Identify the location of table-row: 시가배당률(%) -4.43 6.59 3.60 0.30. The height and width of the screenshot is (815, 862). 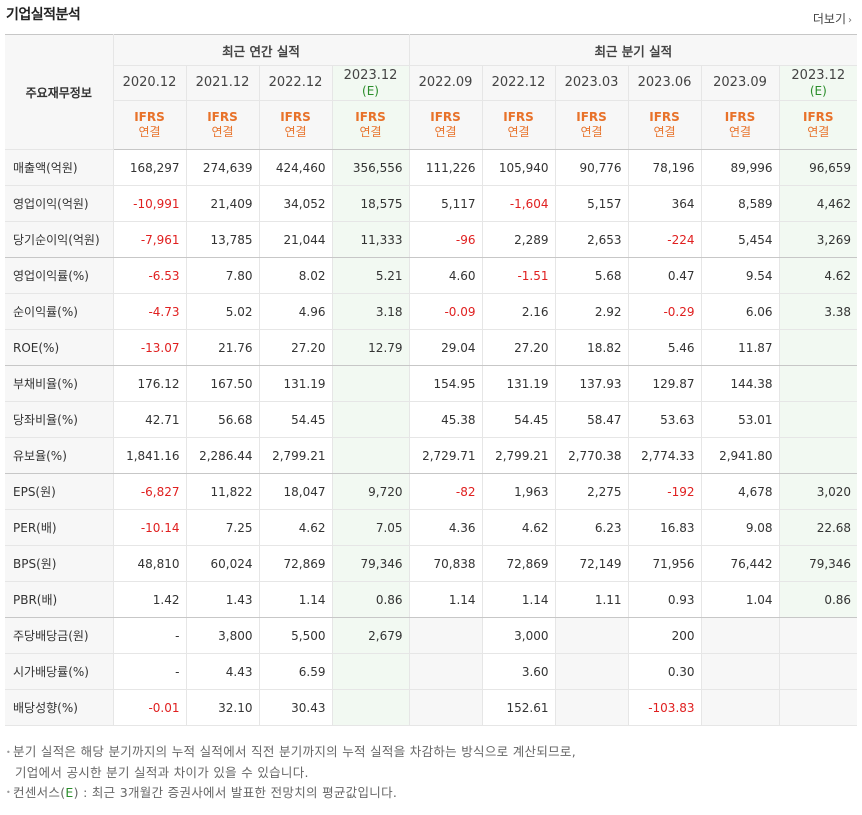
(431, 671).